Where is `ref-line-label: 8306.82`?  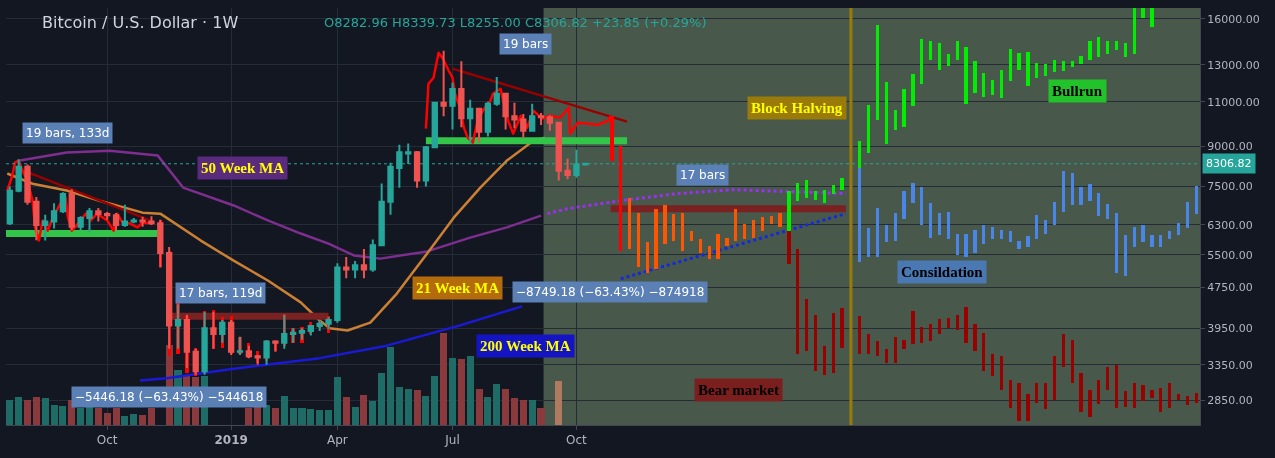
ref-line-label: 8306.82 is located at coordinates (1229, 163).